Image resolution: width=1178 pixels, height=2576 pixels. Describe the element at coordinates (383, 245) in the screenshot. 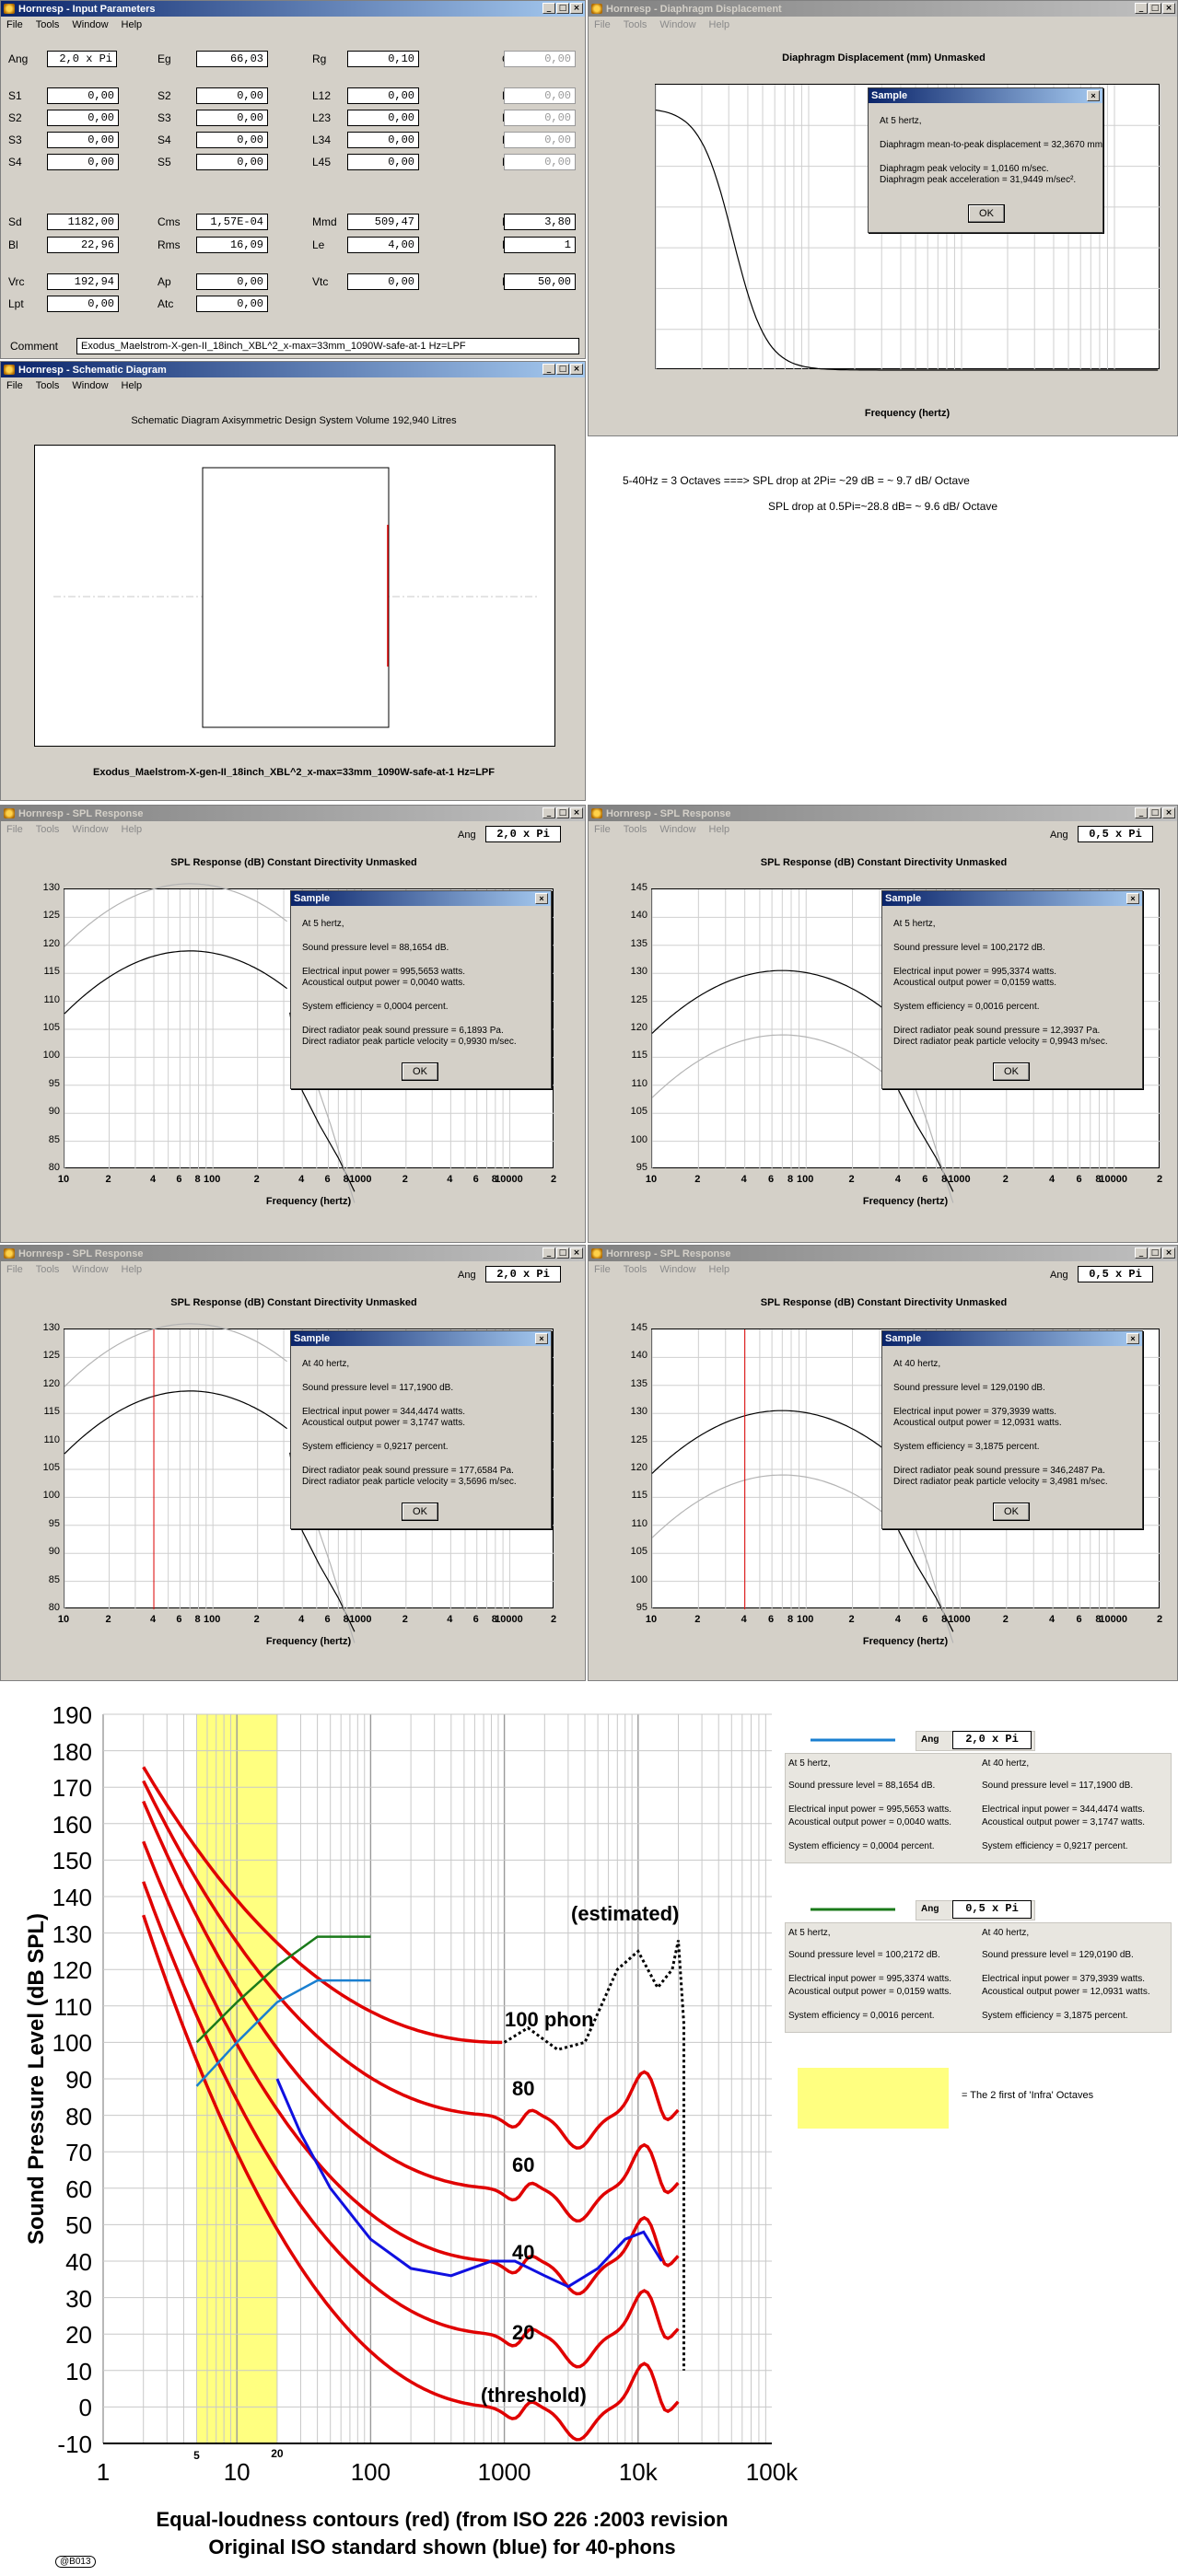

I see `param-field: 4,00` at that location.